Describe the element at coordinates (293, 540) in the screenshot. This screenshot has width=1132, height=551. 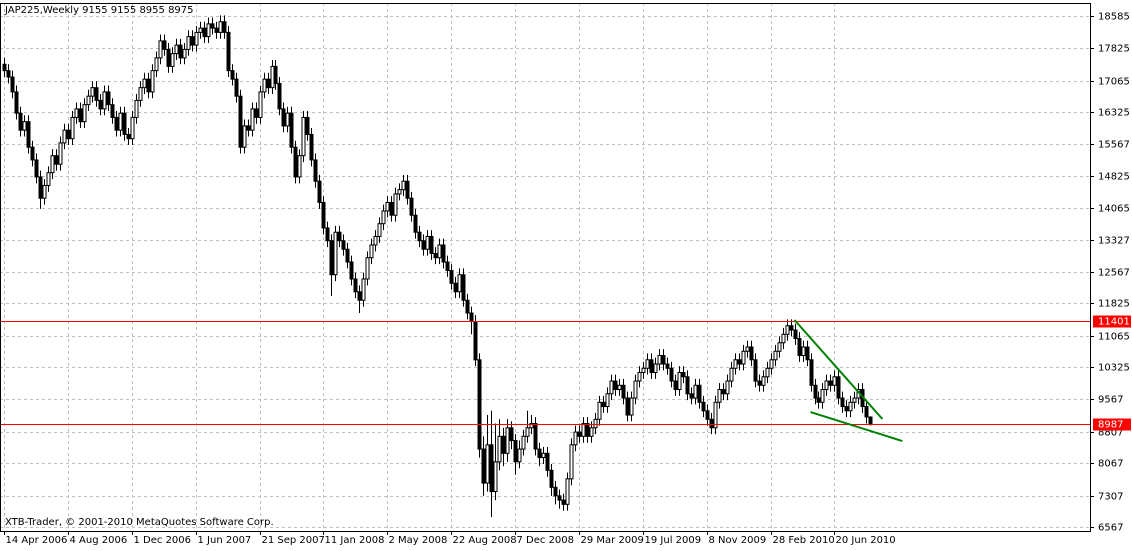
I see `x-tick-label: 21 Sep 2007` at that location.